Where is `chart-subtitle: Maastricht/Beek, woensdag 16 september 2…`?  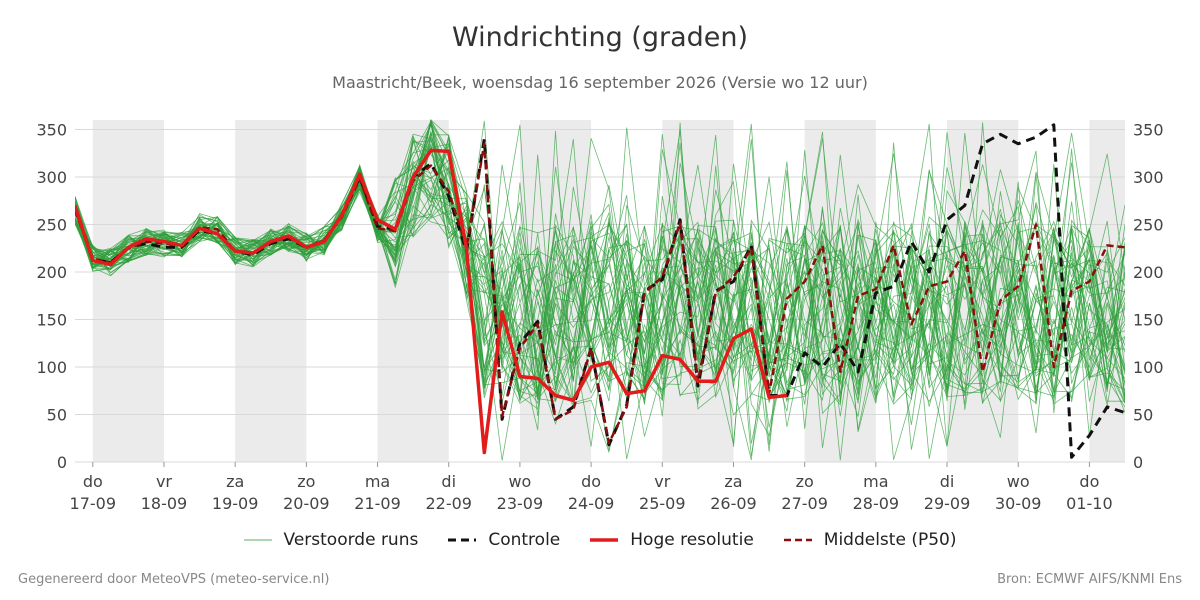 chart-subtitle: Maastricht/Beek, woensdag 16 september 2… is located at coordinates (600, 82).